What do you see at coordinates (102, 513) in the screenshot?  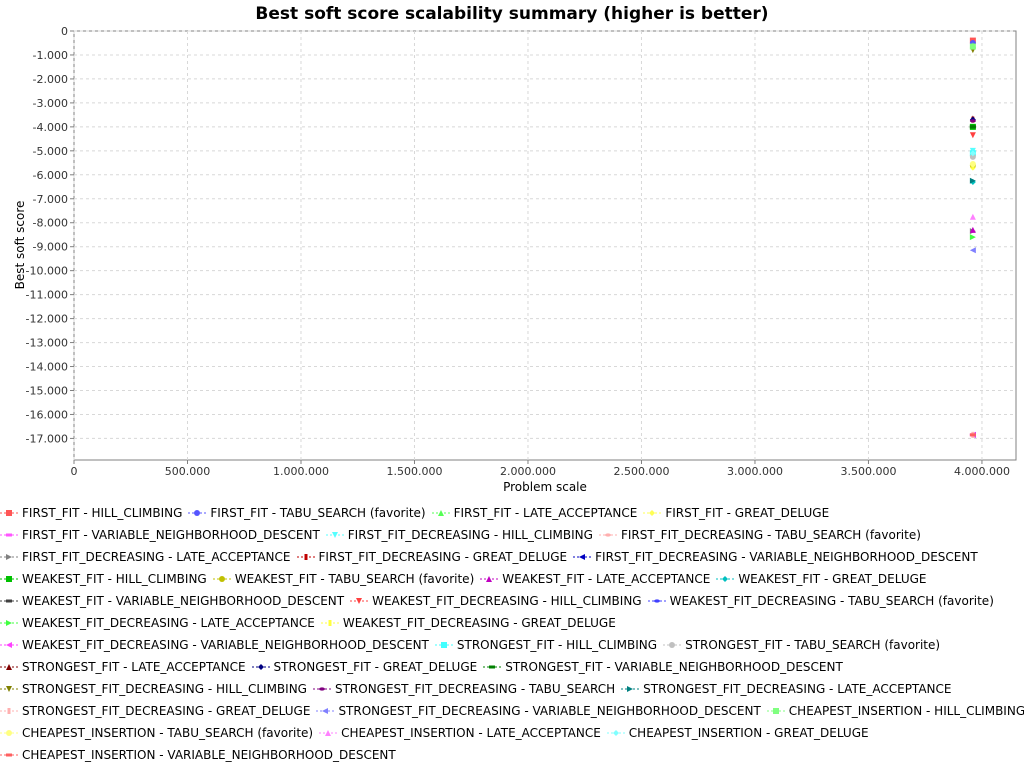 I see `legend-label: FIRST_FIT - HILL_CLIMBING` at bounding box center [102, 513].